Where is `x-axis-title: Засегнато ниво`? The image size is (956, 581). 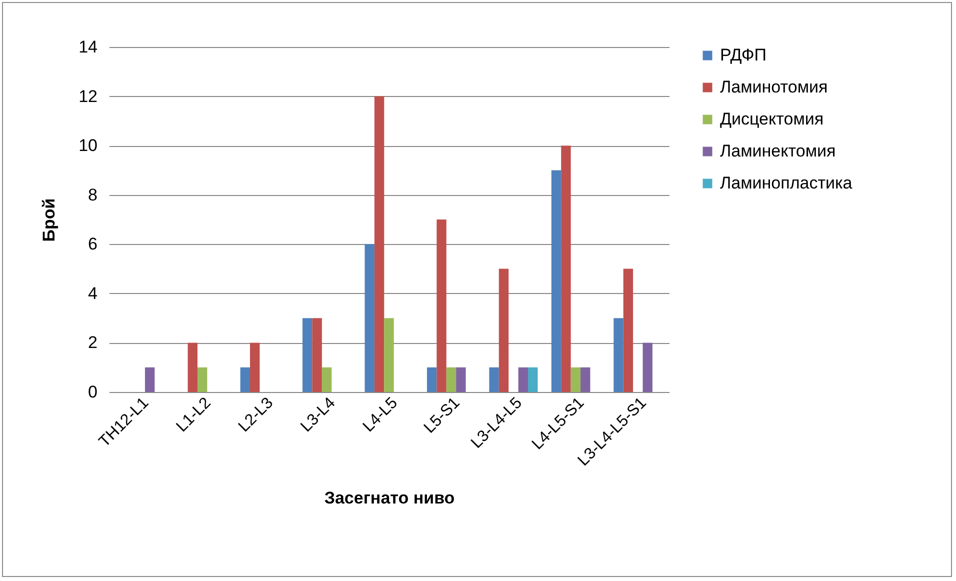
x-axis-title: Засегнато ниво is located at coordinates (389, 498).